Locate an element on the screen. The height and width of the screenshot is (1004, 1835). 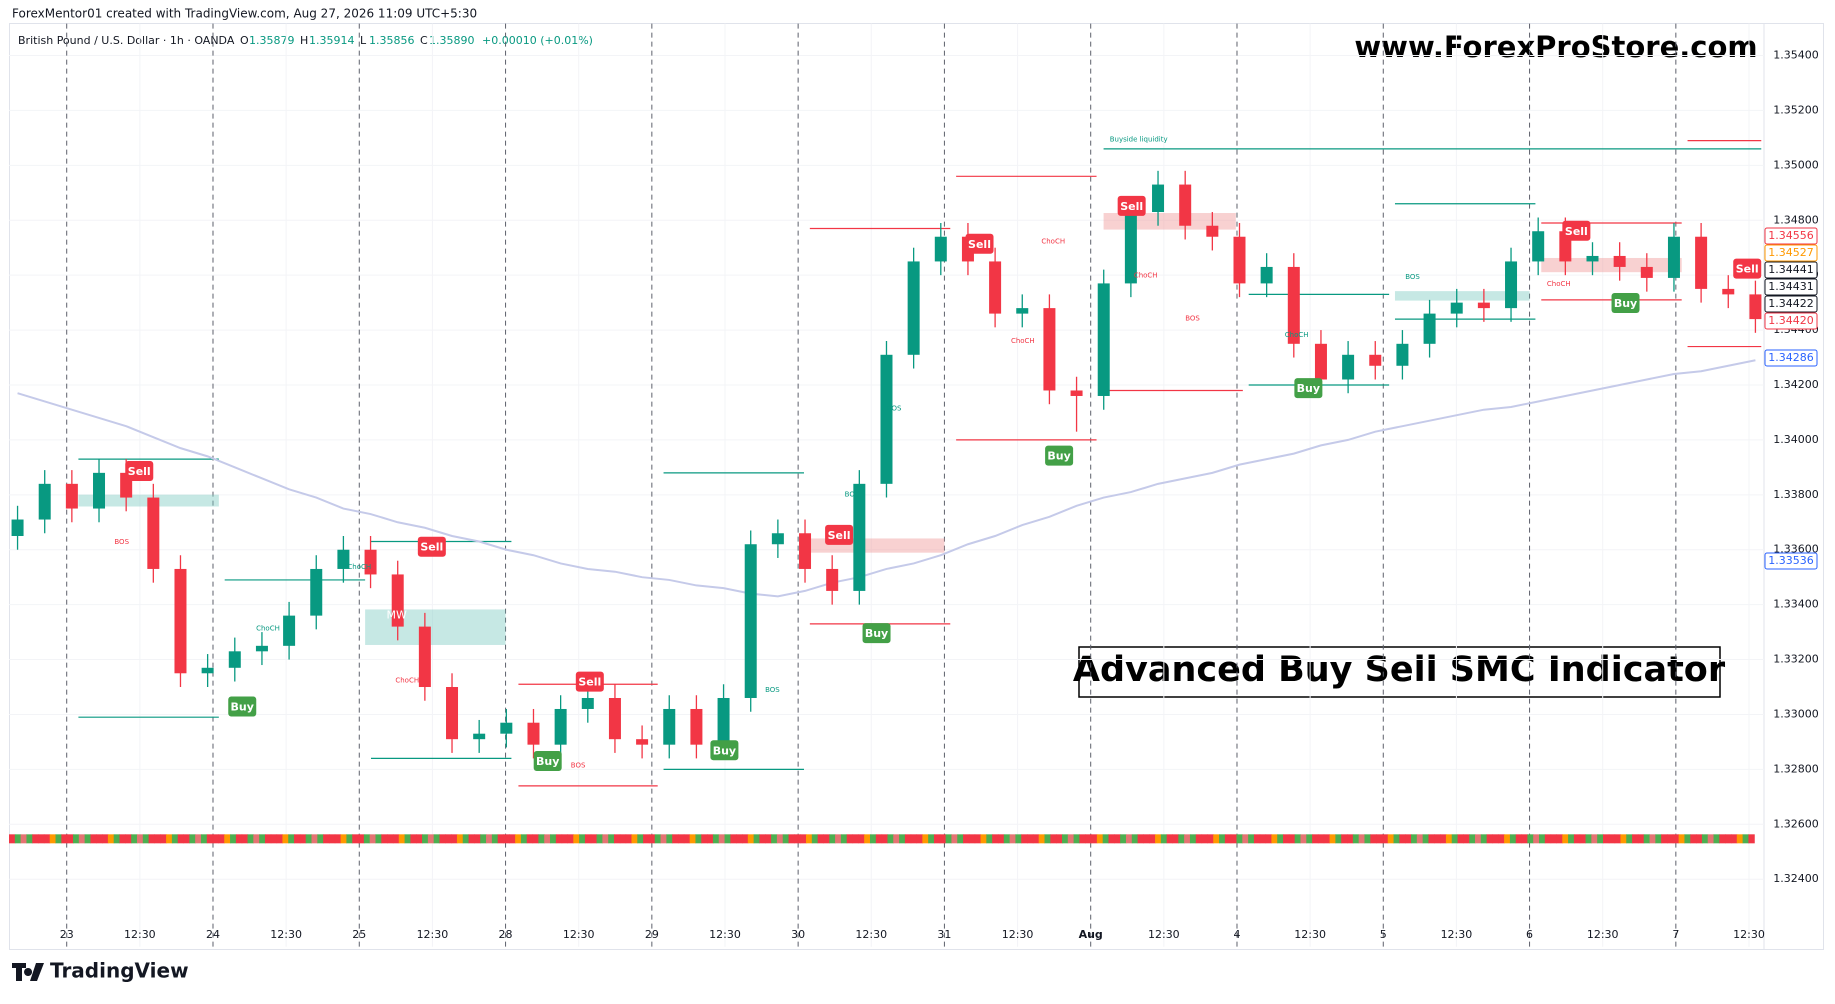
x-tick-label: Aug is located at coordinates (1091, 934).